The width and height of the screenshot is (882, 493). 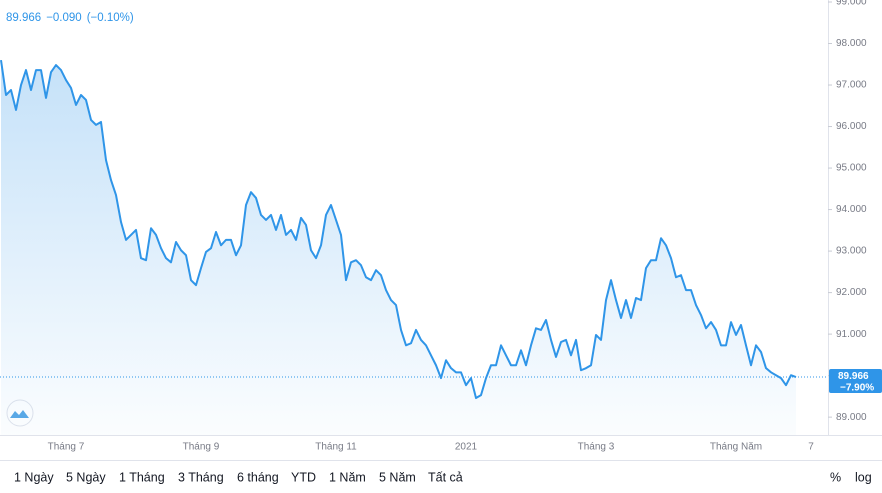 What do you see at coordinates (851, 209) in the screenshot?
I see `y-tick-label: 94.000` at bounding box center [851, 209].